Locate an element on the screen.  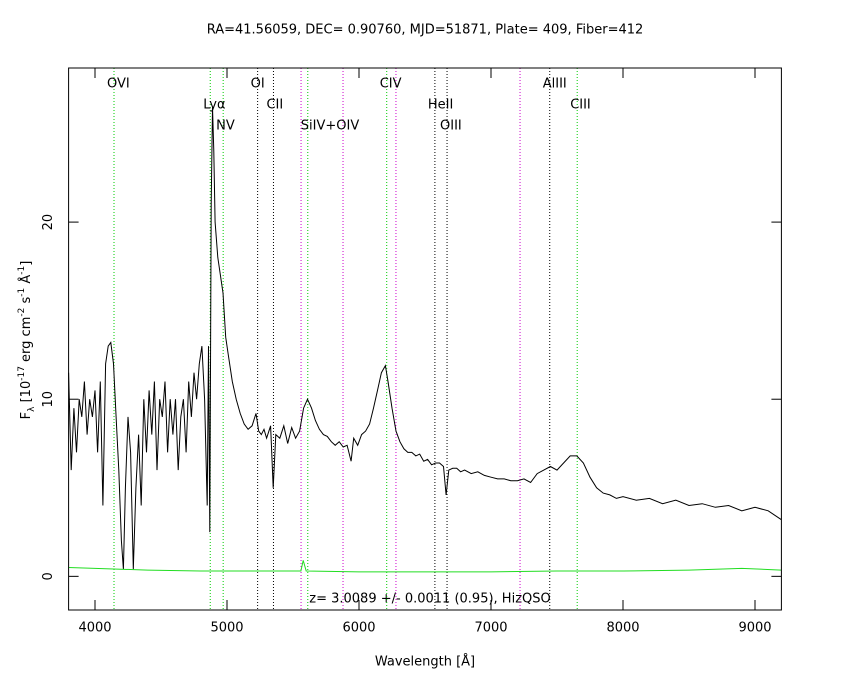
x-tick-label: 5000 is located at coordinates (226, 628).